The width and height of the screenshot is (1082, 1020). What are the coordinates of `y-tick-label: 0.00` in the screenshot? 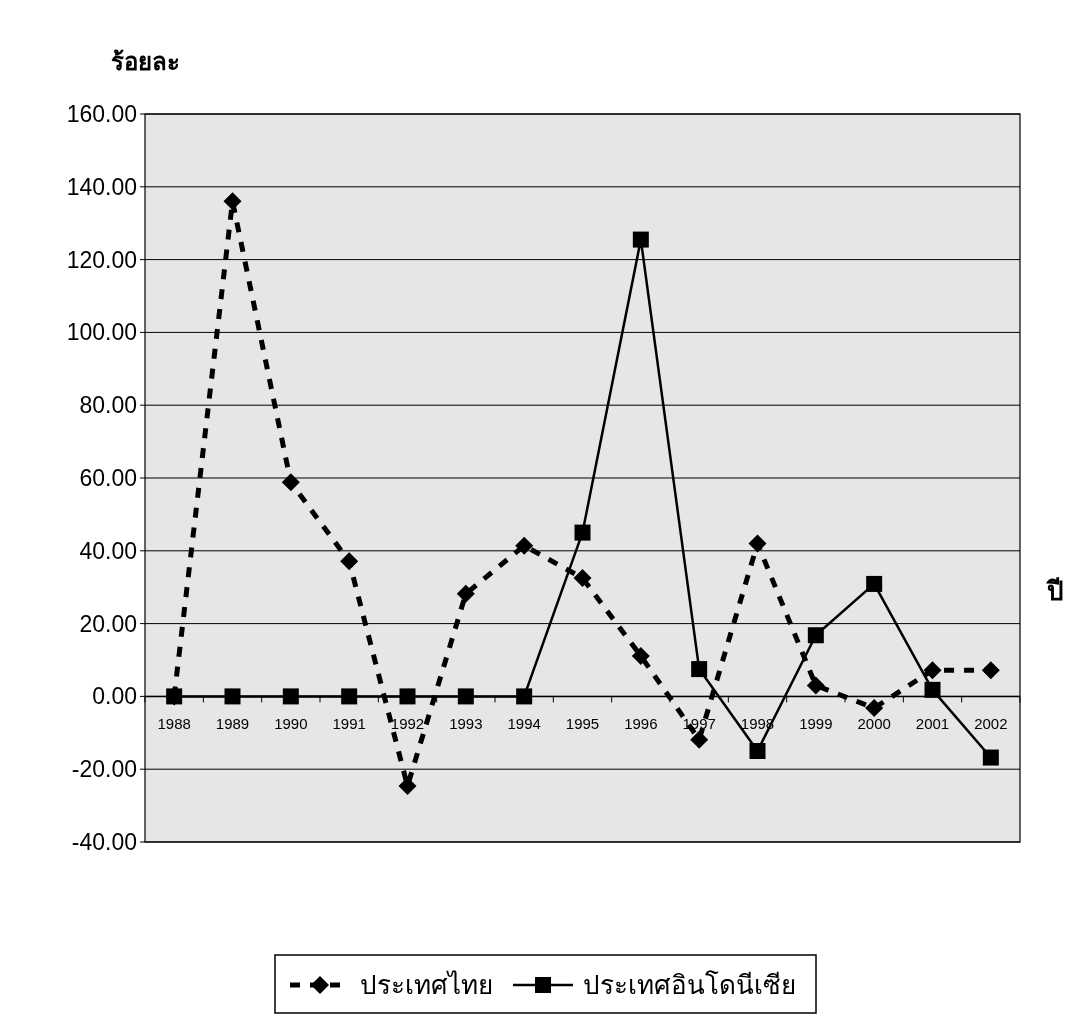 It's located at (114, 696).